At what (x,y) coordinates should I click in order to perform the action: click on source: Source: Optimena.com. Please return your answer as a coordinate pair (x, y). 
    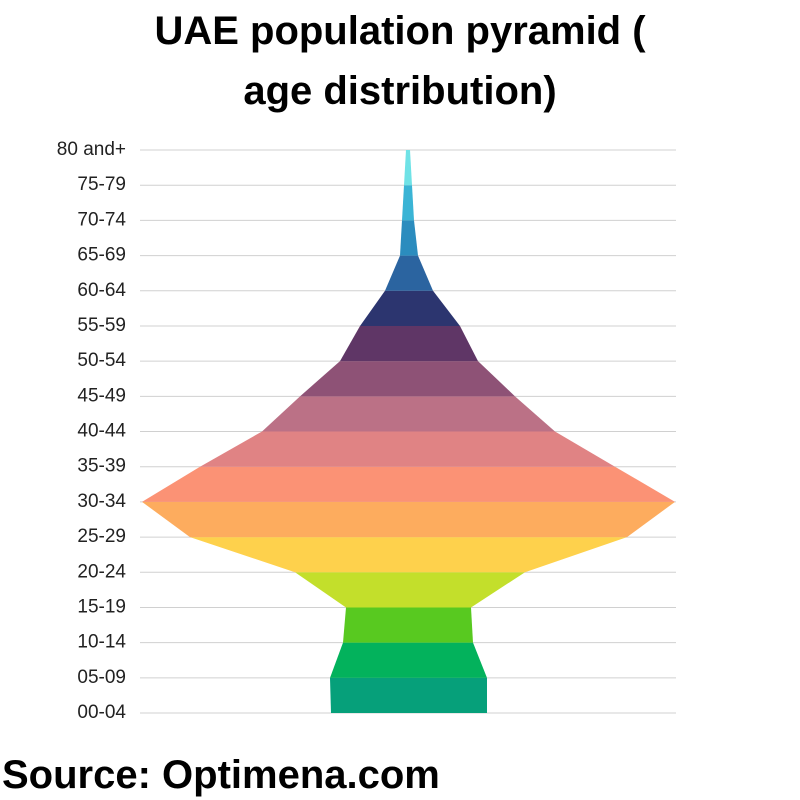
    Looking at the image, I should click on (221, 775).